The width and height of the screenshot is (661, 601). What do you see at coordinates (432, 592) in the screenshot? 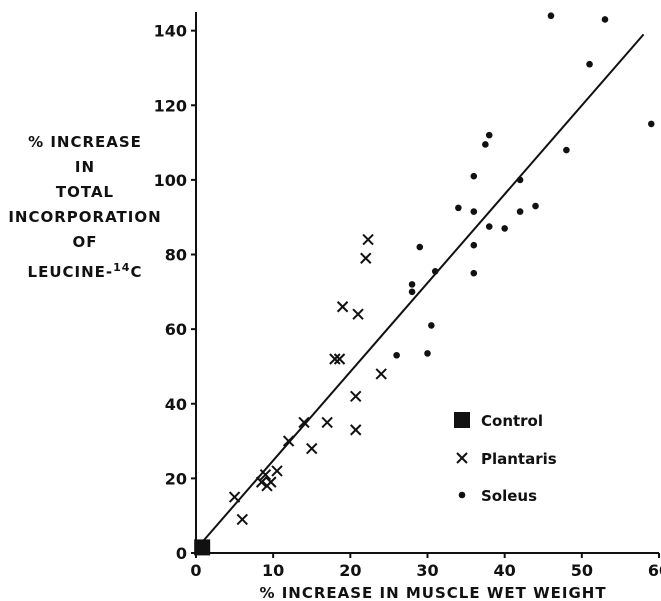
I see `x-axis-label: % INCREASE IN MUSCLE WET WEIGHT` at bounding box center [432, 592].